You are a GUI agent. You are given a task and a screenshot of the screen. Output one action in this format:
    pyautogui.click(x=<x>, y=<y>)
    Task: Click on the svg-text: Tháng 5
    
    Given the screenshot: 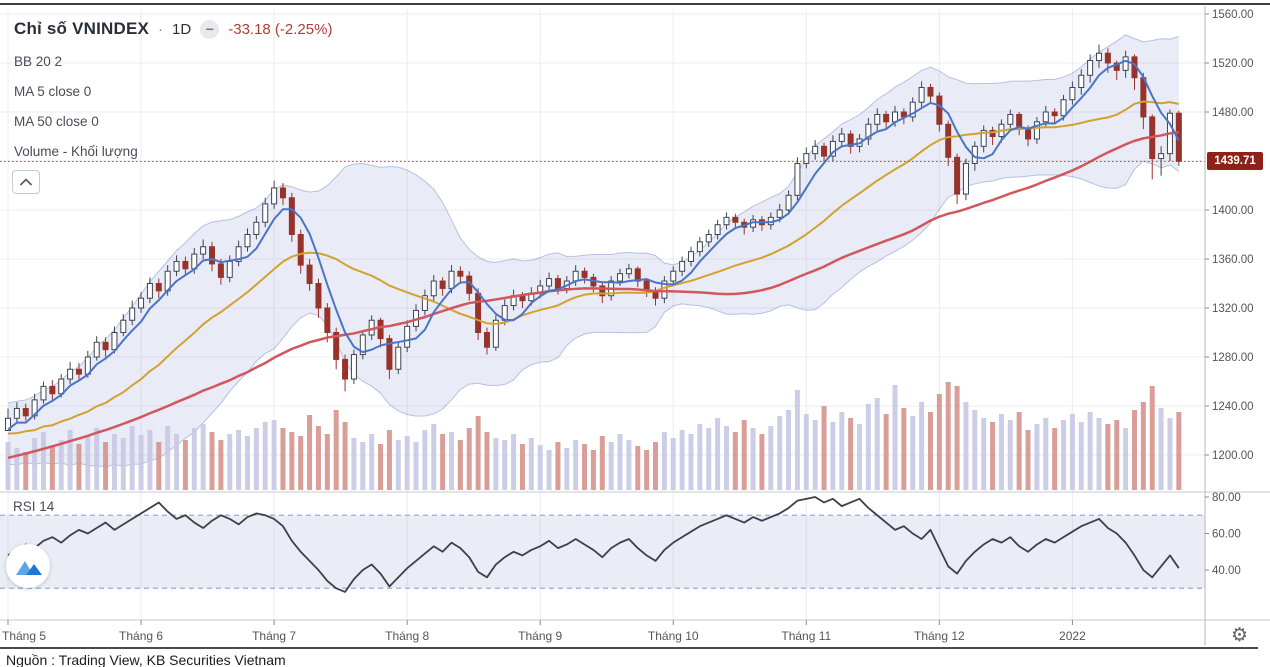 What is the action you would take?
    pyautogui.click(x=24, y=636)
    